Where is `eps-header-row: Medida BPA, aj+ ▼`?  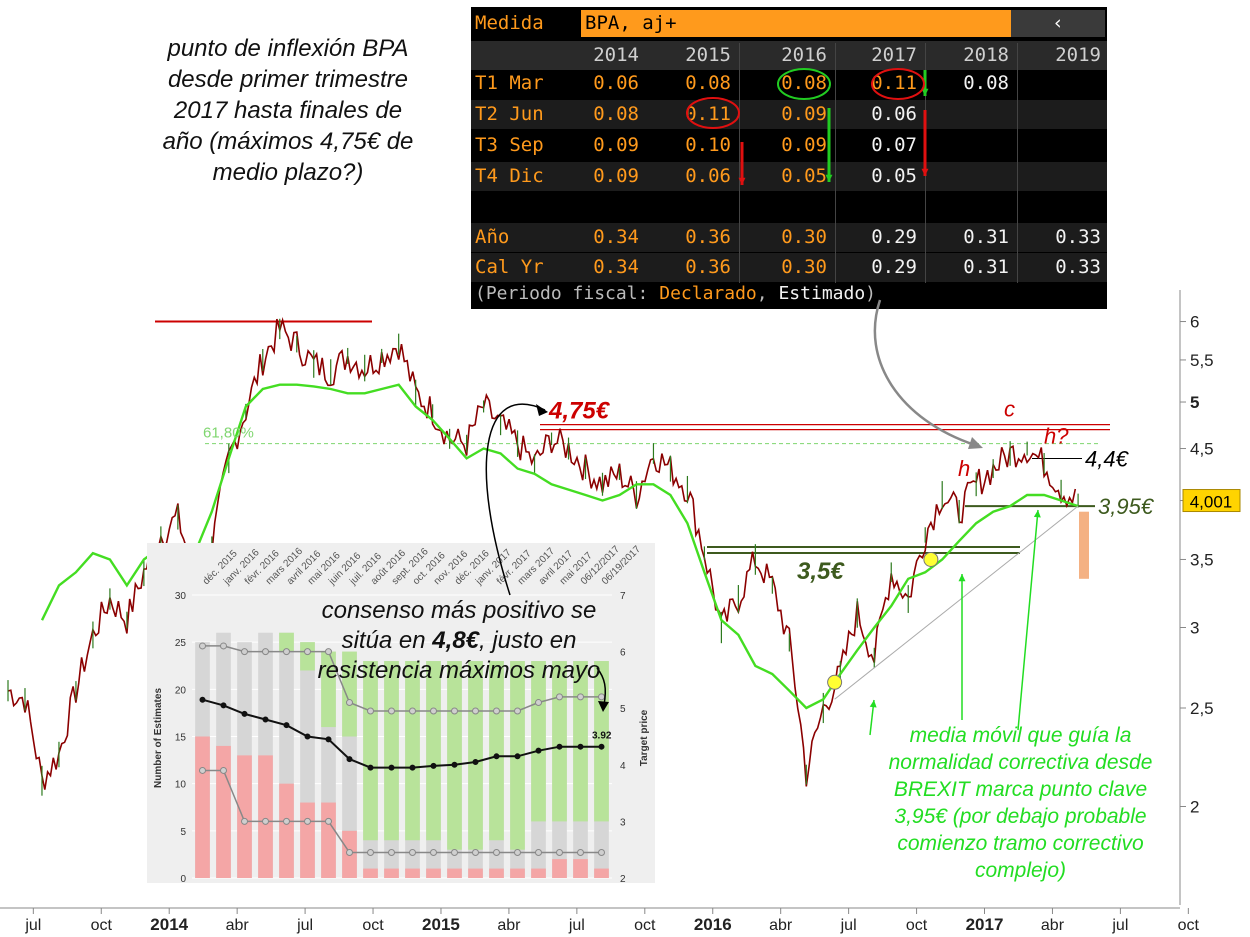
eps-header-row: Medida BPA, aj+ ▼ is located at coordinates (789, 22).